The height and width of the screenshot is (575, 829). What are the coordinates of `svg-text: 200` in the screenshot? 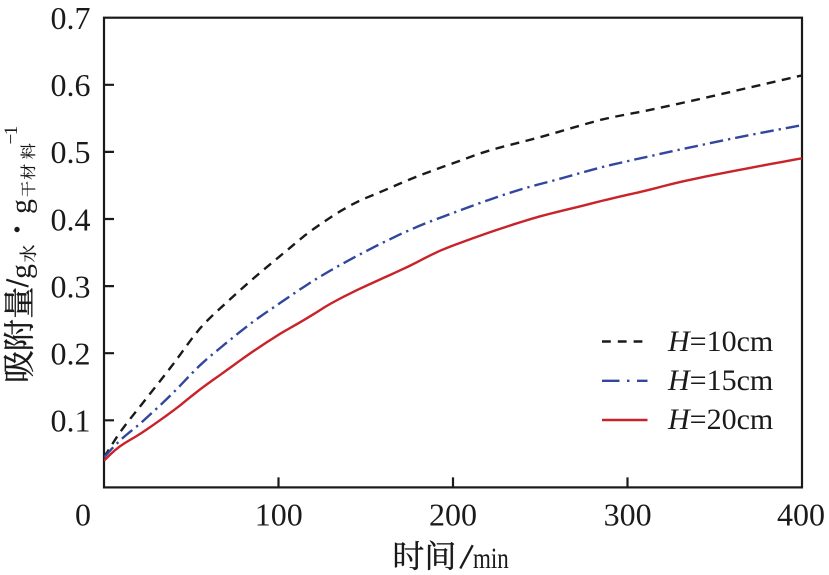 It's located at (453, 515).